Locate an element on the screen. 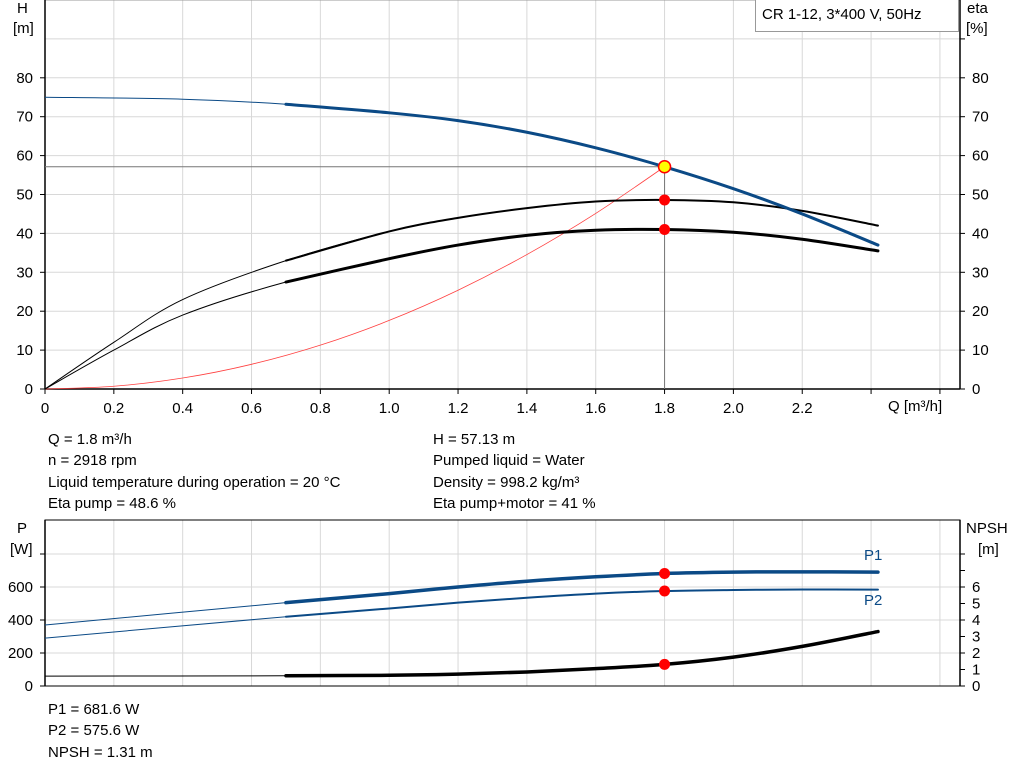  q-axis-label: Q [m³/h] is located at coordinates (915, 406).